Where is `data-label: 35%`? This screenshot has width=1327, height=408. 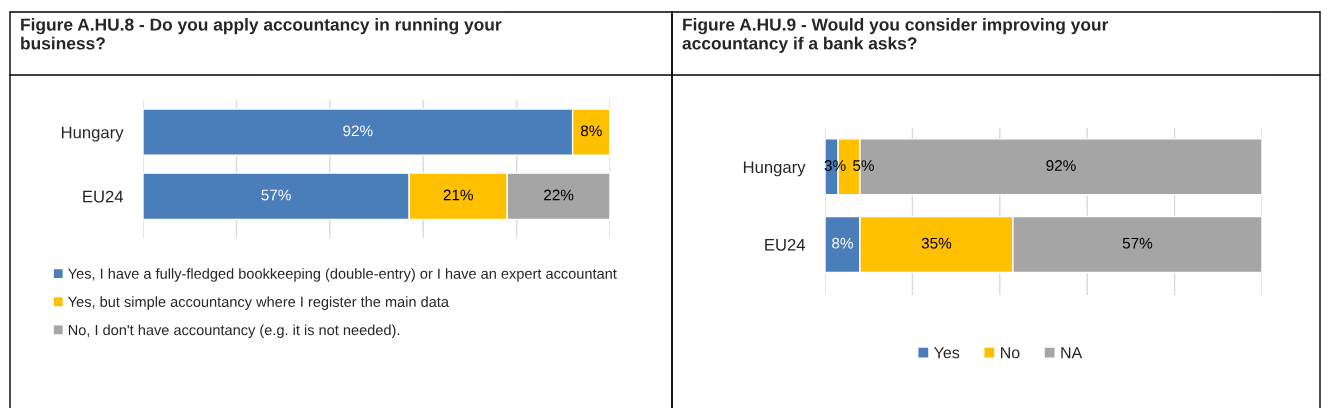 data-label: 35% is located at coordinates (936, 243).